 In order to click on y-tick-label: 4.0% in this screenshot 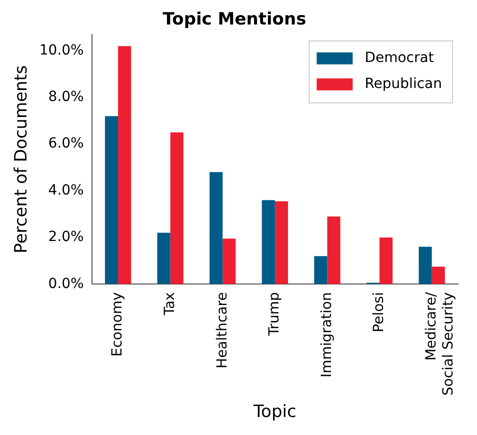, I will do `click(66, 190)`.